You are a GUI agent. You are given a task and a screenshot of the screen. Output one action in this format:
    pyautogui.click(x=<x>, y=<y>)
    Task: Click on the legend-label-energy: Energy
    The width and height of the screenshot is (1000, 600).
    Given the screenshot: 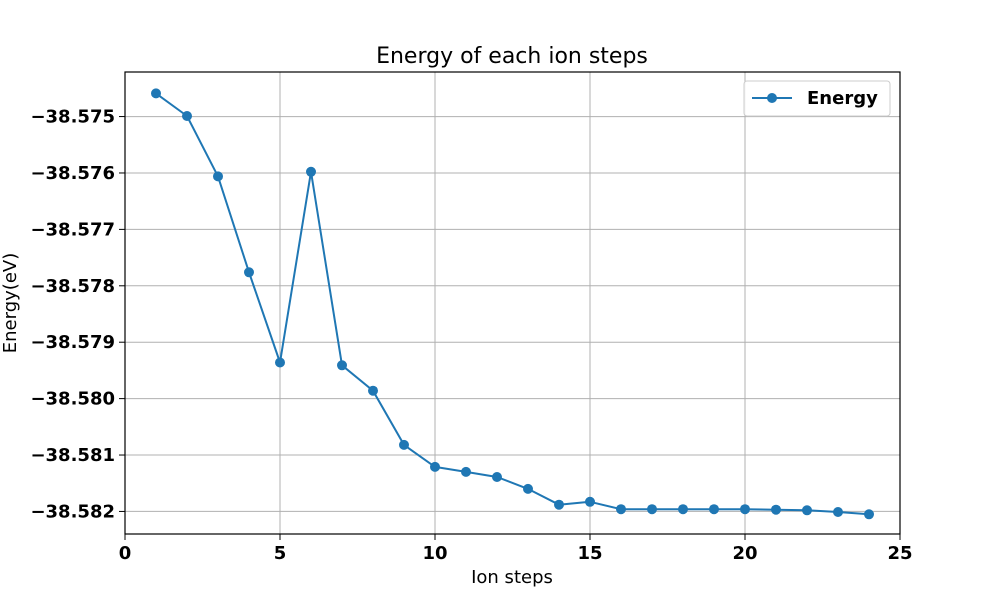 What is the action you would take?
    pyautogui.click(x=842, y=98)
    